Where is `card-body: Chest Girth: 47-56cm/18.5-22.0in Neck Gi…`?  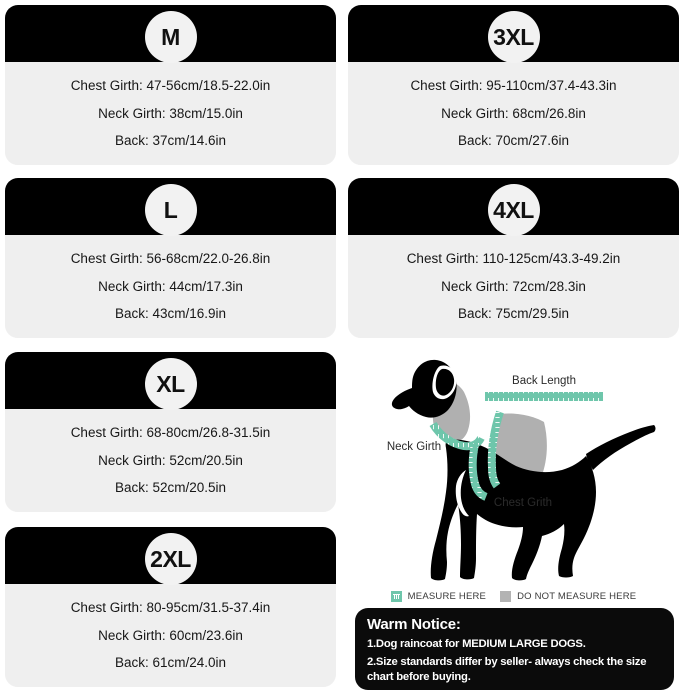 card-body: Chest Girth: 47-56cm/18.5-22.0in Neck Gi… is located at coordinates (170, 113).